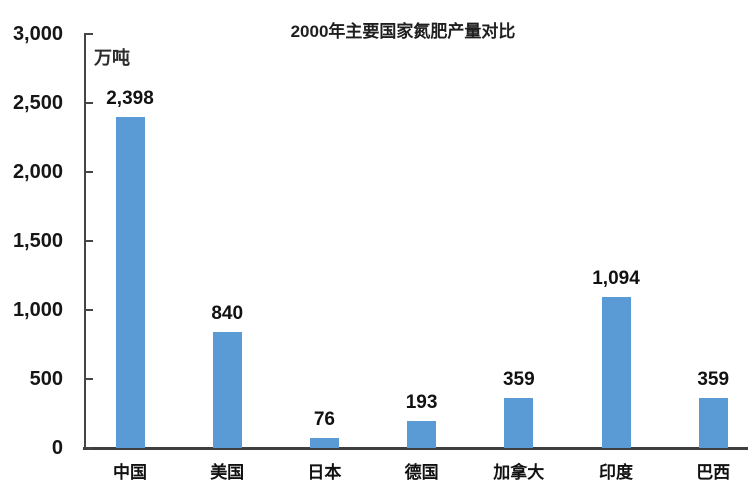 Image resolution: width=750 pixels, height=500 pixels. What do you see at coordinates (37, 34) in the screenshot?
I see `y-tick-label: 3,000` at bounding box center [37, 34].